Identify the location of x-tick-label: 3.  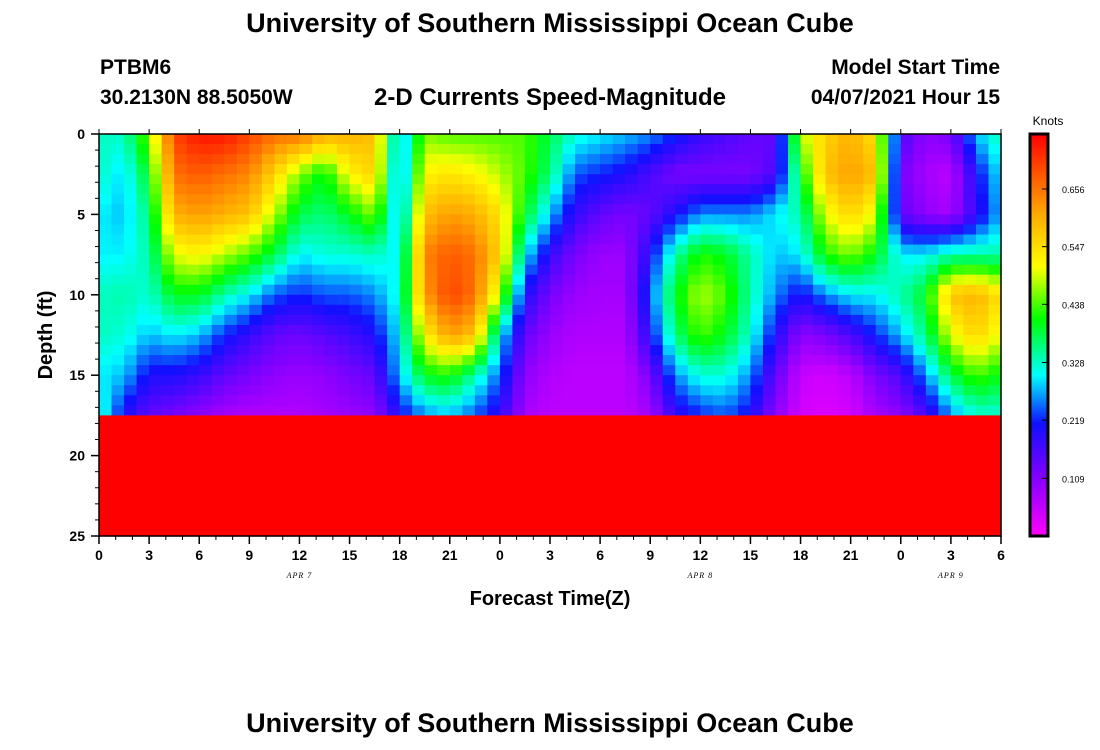
(550, 555).